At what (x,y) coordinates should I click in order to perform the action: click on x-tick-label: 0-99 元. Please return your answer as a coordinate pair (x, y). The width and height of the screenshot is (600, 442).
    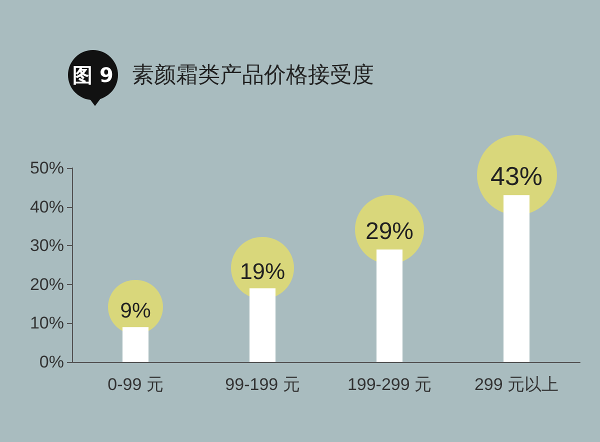
    Looking at the image, I should click on (136, 384).